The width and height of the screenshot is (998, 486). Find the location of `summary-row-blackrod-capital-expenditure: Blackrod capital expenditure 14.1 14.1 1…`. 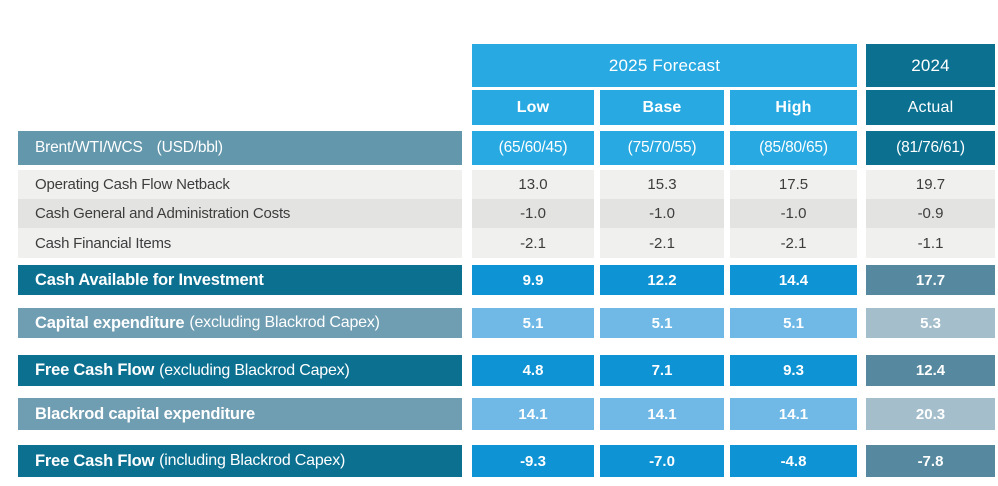

summary-row-blackrod-capital-expenditure: Blackrod capital expenditure 14.1 14.1 1… is located at coordinates (506, 414).